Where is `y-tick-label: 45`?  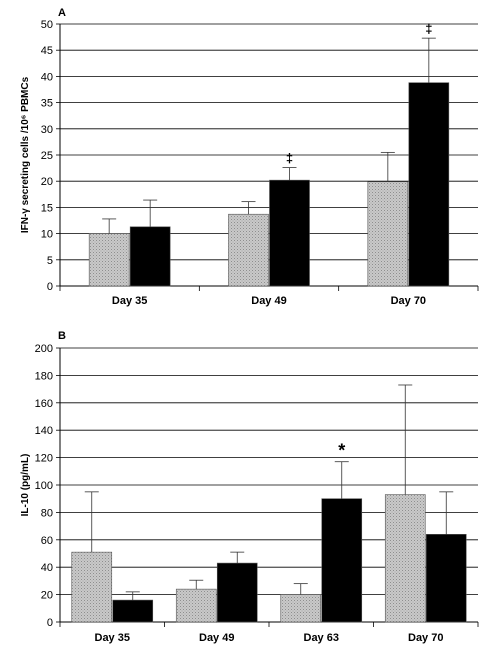
y-tick-label: 45 is located at coordinates (47, 51).